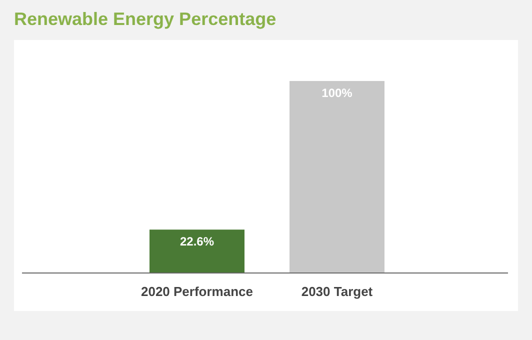 The width and height of the screenshot is (532, 340). I want to click on x-tick-label: 2030 Target, so click(337, 291).